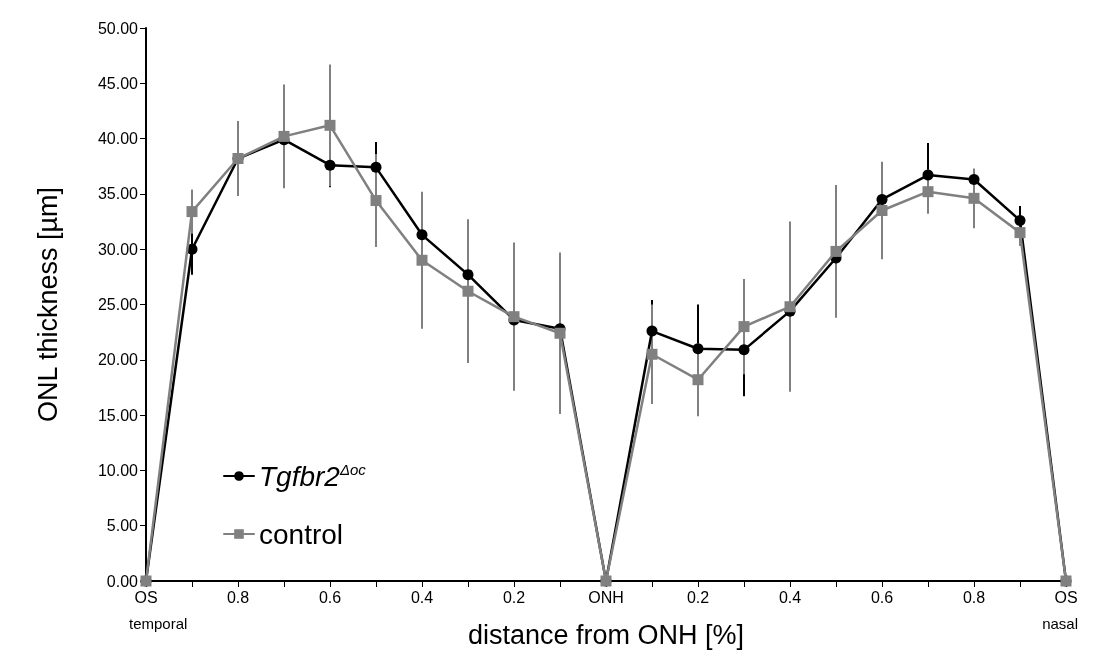 Image resolution: width=1097 pixels, height=663 pixels. I want to click on y-tick-label: 40.00, so click(118, 139).